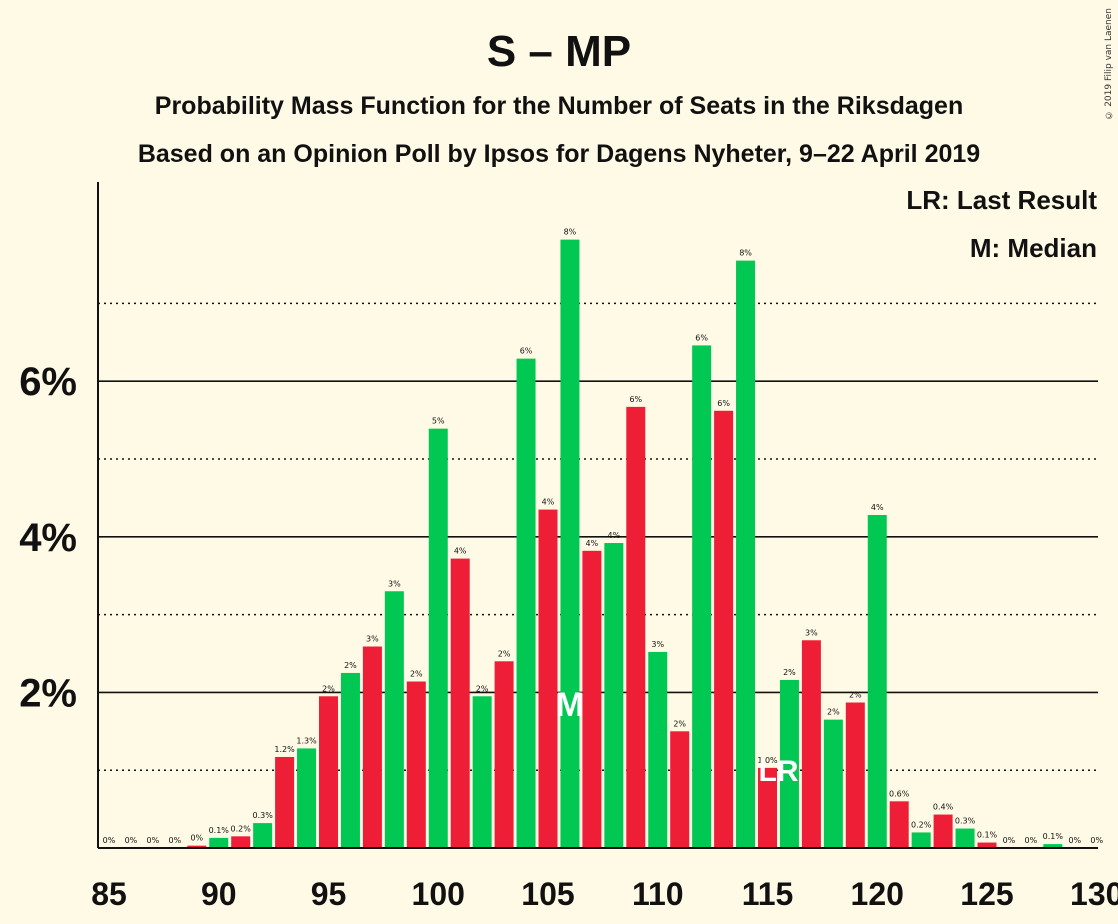 The height and width of the screenshot is (924, 1118). I want to click on y-tick-label: 4%, so click(48, 538).